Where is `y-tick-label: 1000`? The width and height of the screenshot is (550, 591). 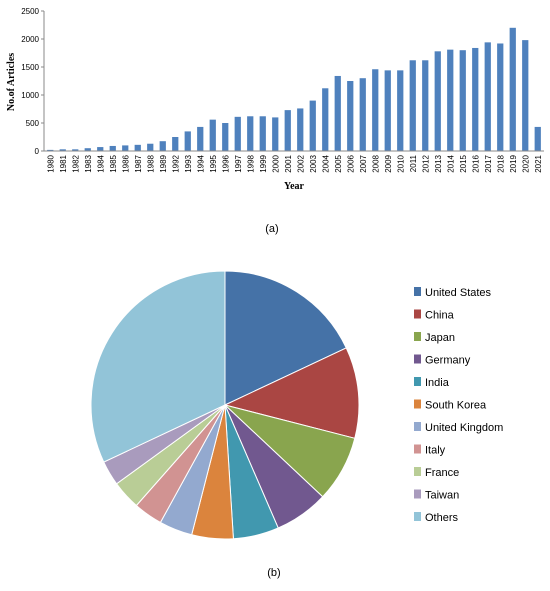 y-tick-label: 1000 is located at coordinates (30, 95).